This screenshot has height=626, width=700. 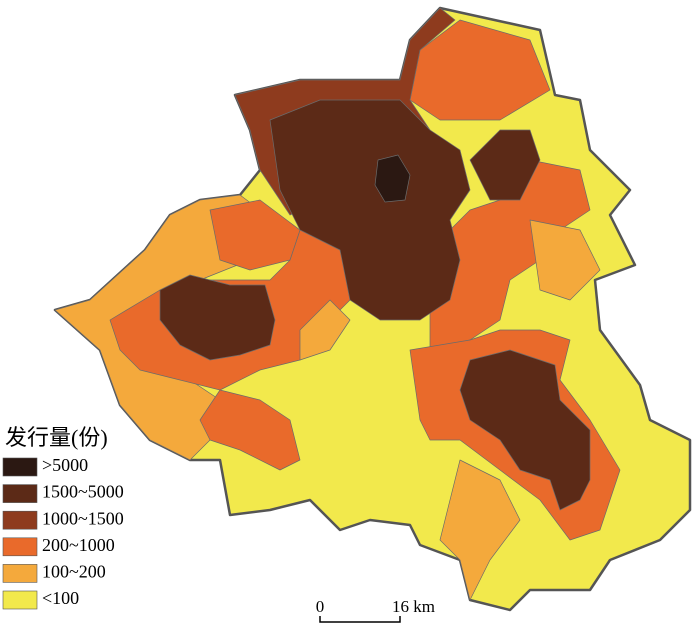 What do you see at coordinates (56, 437) in the screenshot?
I see `legend-title: 发行量(份)` at bounding box center [56, 437].